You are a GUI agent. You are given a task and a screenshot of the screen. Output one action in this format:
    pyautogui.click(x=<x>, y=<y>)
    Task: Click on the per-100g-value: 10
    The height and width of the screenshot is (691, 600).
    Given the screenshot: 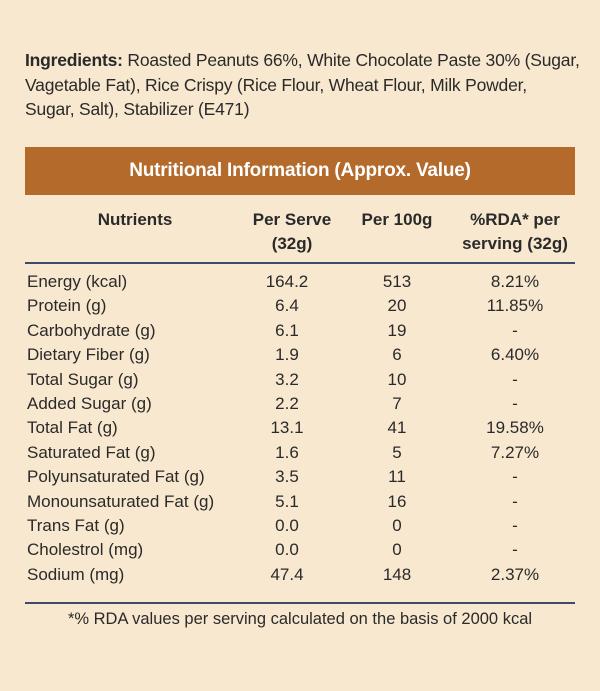 What is the action you would take?
    pyautogui.click(x=397, y=379)
    